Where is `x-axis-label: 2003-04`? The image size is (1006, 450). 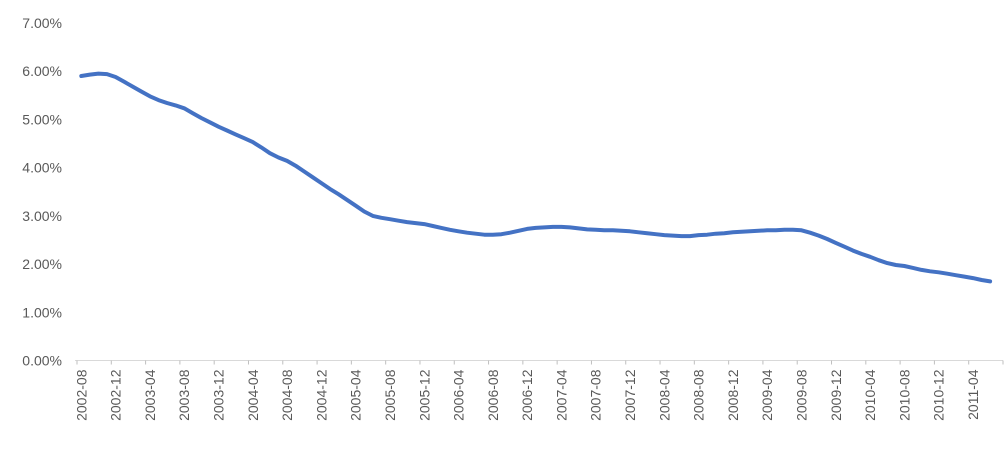
x-axis-label: 2003-04 is located at coordinates (150, 395).